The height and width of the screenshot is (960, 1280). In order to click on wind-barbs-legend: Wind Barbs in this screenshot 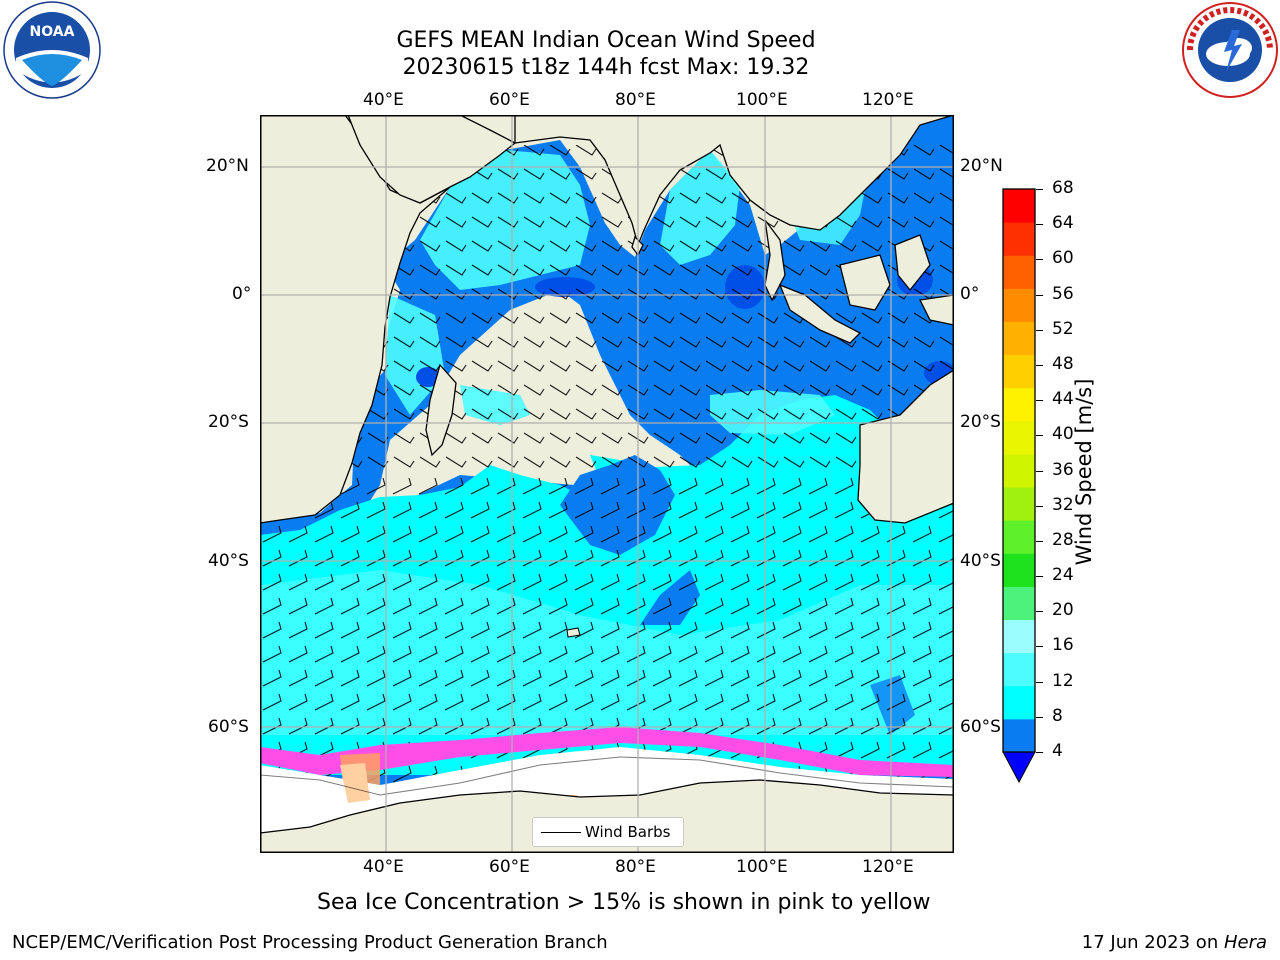, I will do `click(608, 832)`.